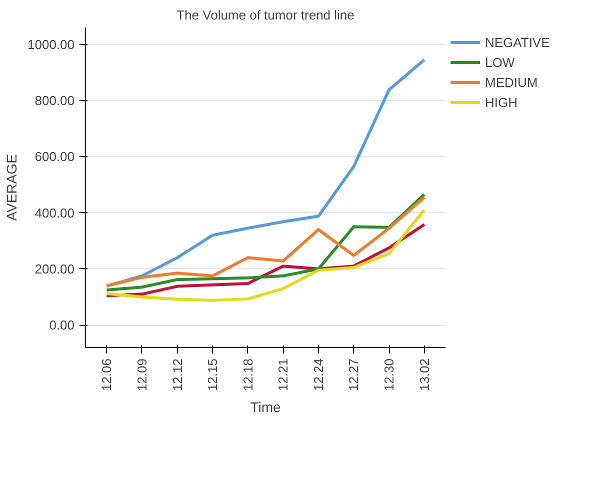  Describe the element at coordinates (54, 268) in the screenshot. I see `y-tick-label: 200.00` at that location.